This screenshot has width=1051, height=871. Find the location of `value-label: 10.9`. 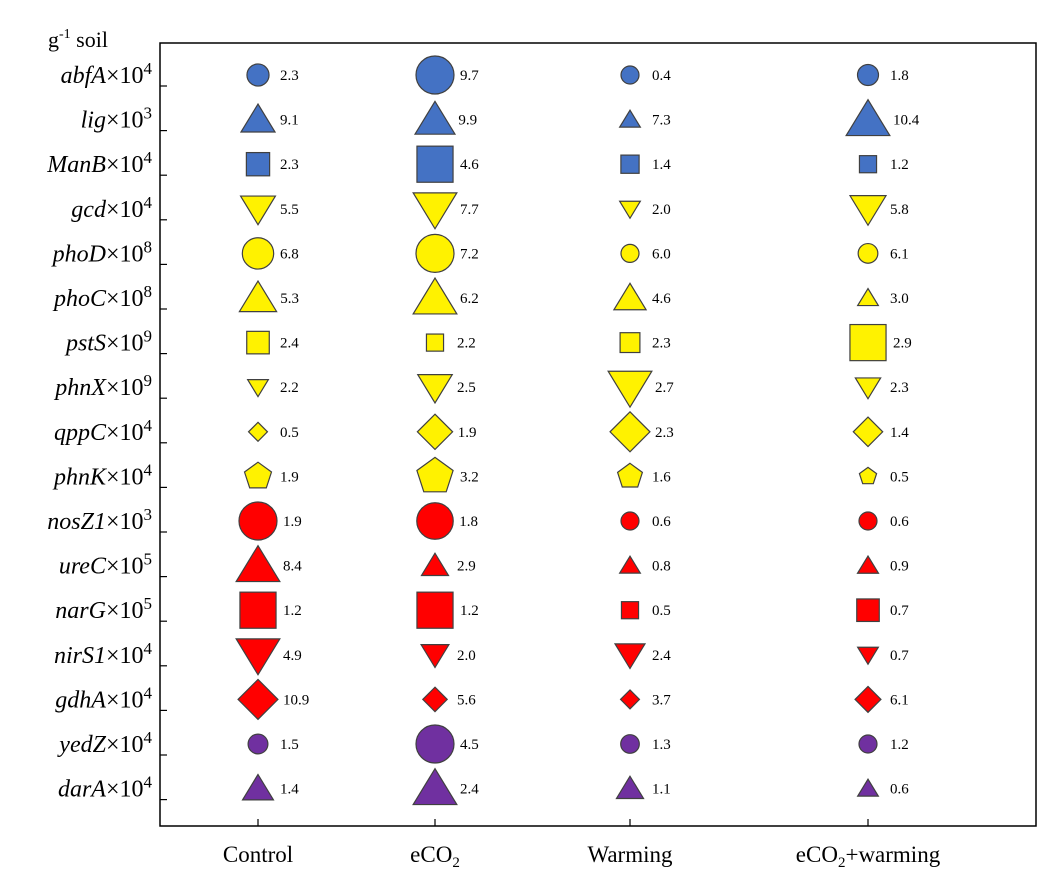

value-label: 10.9 is located at coordinates (296, 700).